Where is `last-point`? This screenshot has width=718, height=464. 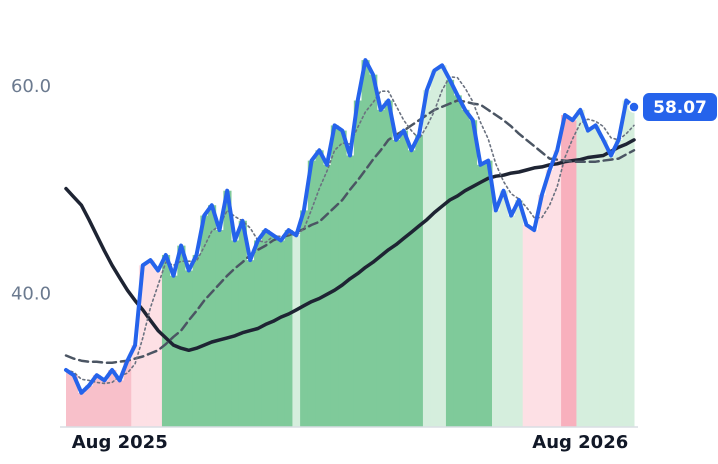
last-point is located at coordinates (634, 107).